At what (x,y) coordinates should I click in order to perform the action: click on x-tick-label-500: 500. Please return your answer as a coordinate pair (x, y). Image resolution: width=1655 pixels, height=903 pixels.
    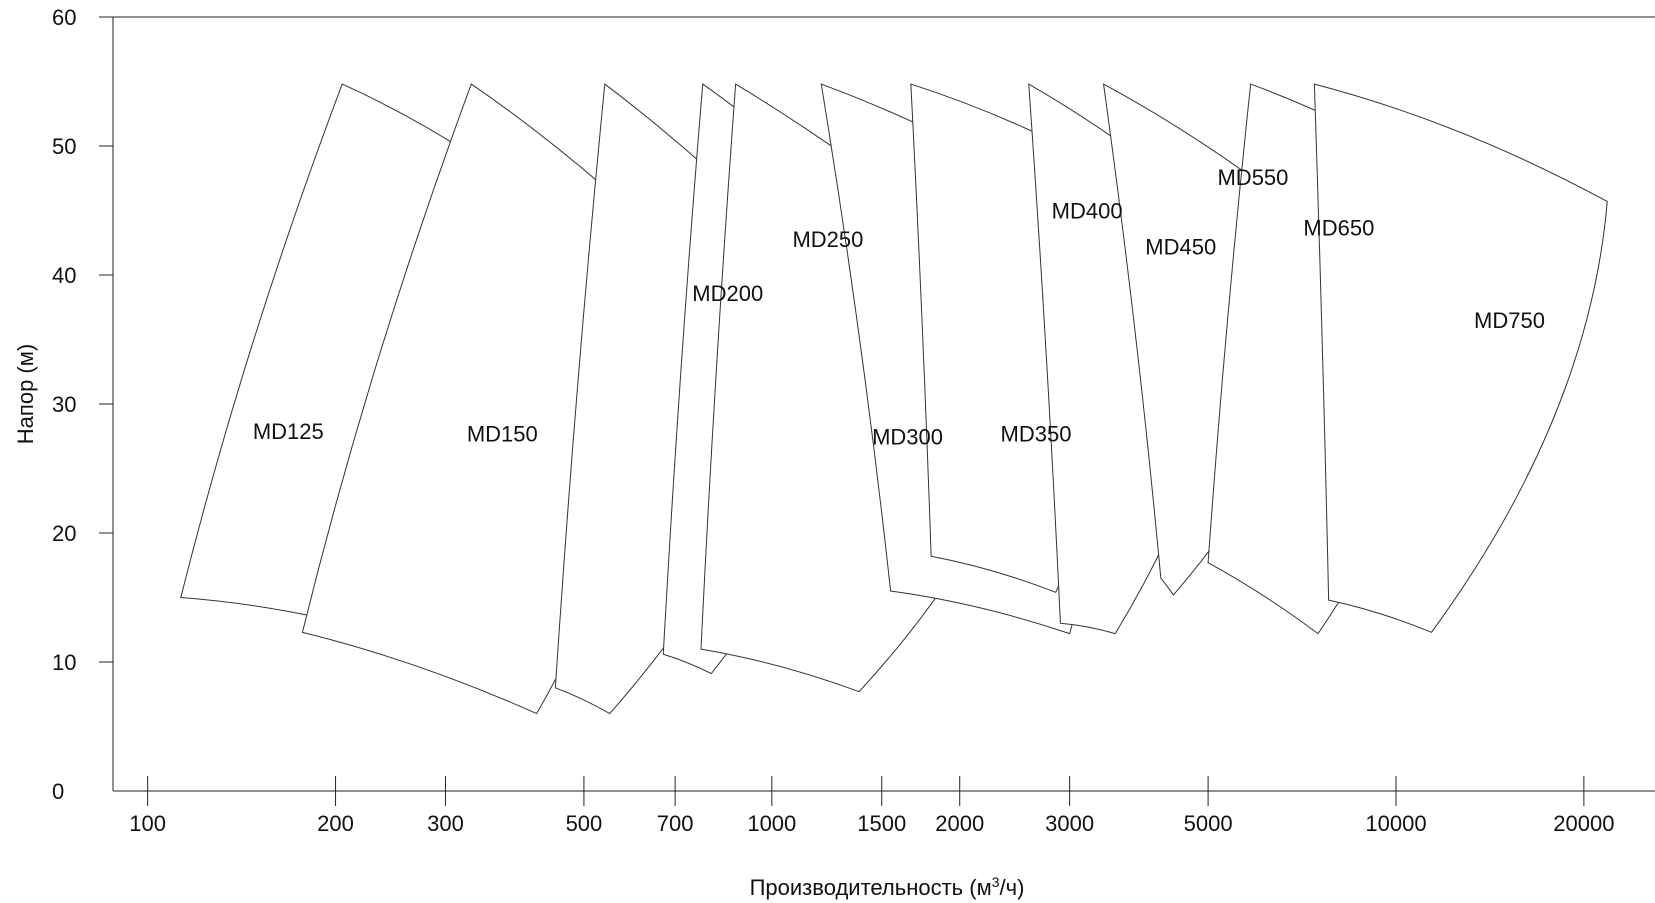
    Looking at the image, I should click on (584, 823).